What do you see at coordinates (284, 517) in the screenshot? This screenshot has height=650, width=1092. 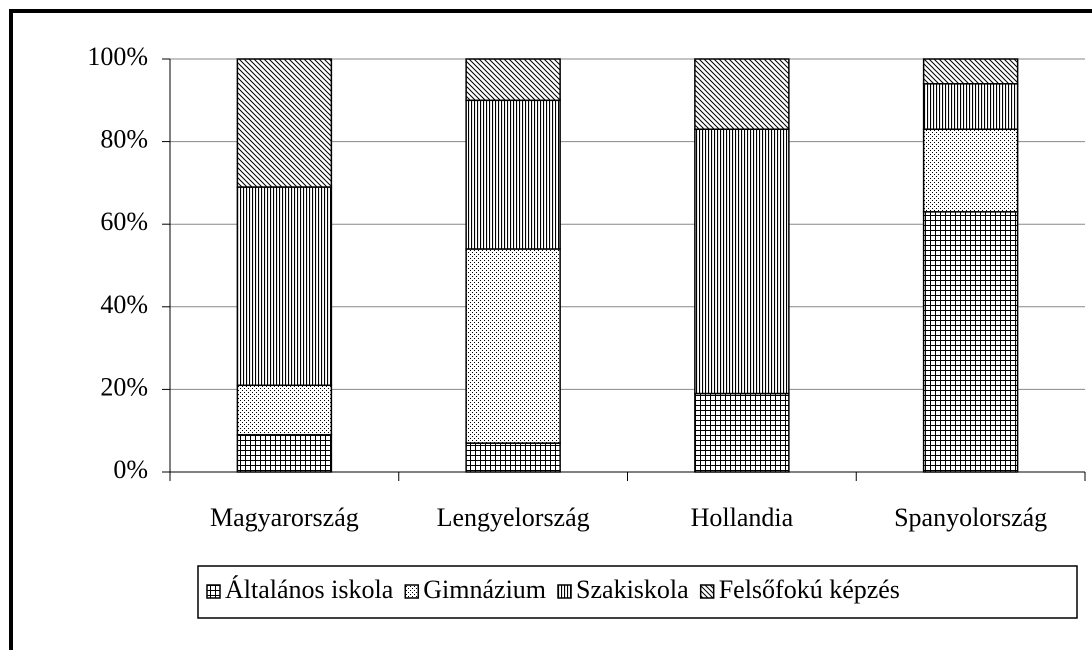 I see `x-tick-label: Magyarország` at bounding box center [284, 517].